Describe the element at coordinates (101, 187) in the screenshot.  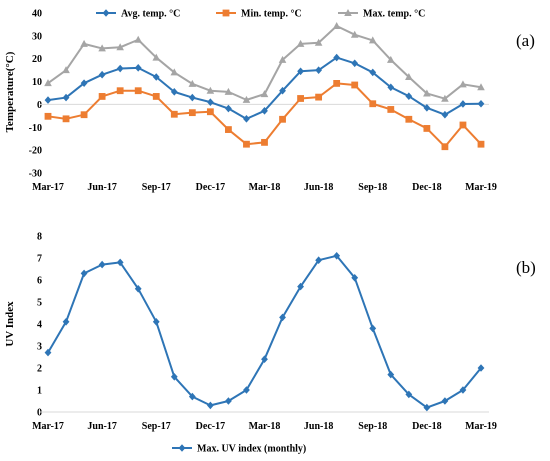
I see `x-tick-label: Jun-17` at that location.